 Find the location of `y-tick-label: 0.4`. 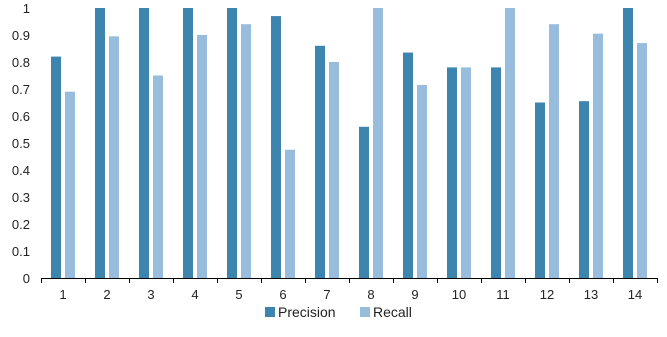

y-tick-label: 0.4 is located at coordinates (21, 170).